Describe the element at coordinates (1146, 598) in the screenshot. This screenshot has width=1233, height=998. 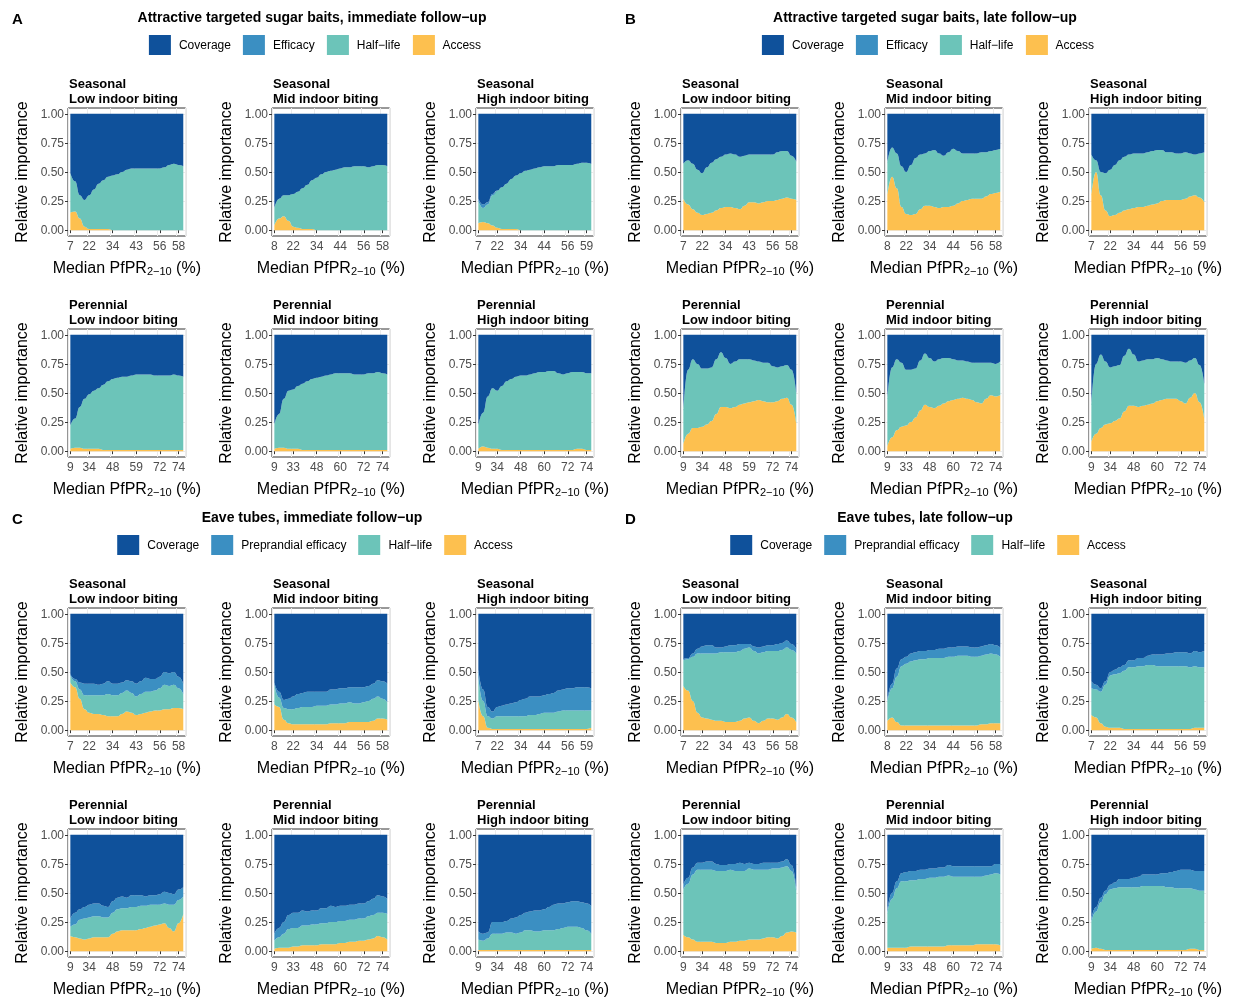
I see `chart-subtitle: High indoor biting` at that location.